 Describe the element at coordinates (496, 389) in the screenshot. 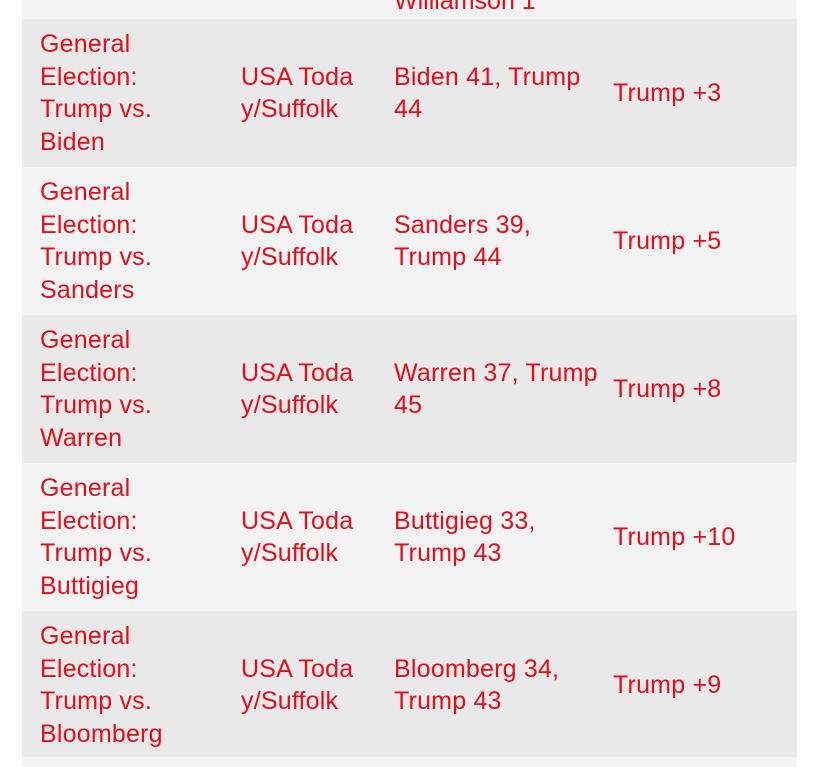

I see `results-cell: Warren 37, Trump 45` at that location.